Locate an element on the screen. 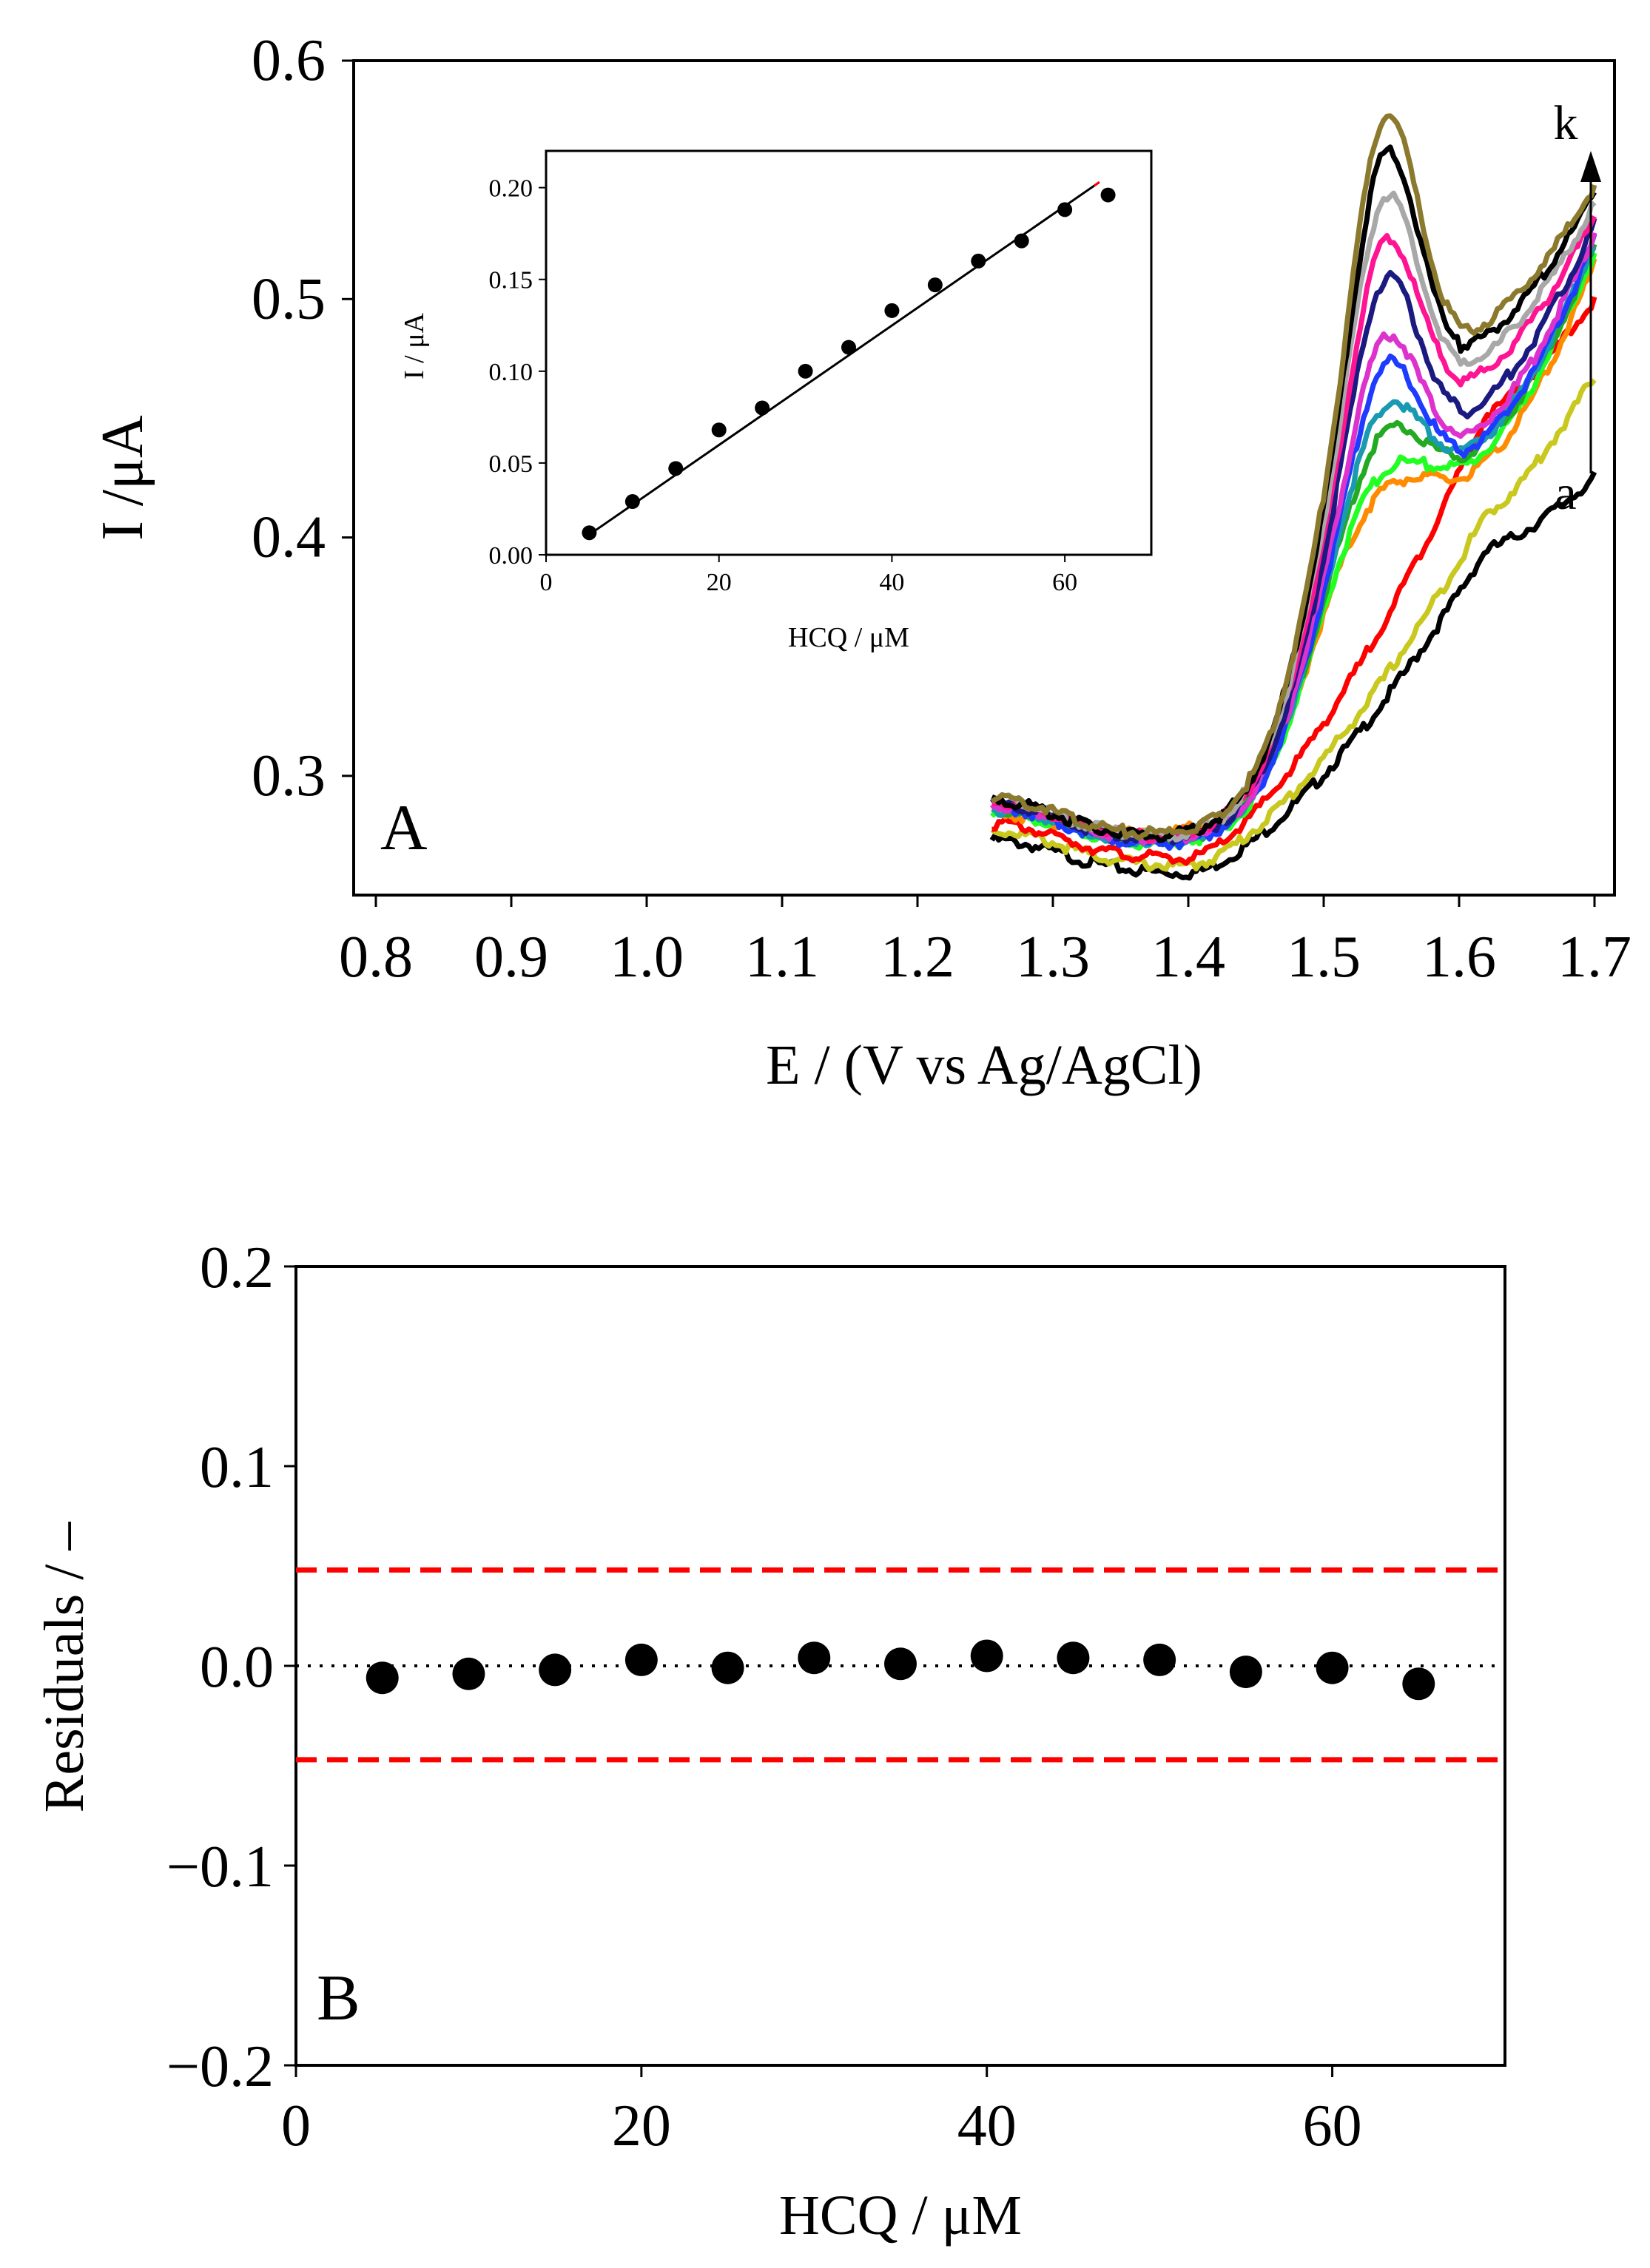 The height and width of the screenshot is (2268, 1650). panel-a-y-tick-label: 0.6 is located at coordinates (289, 60).